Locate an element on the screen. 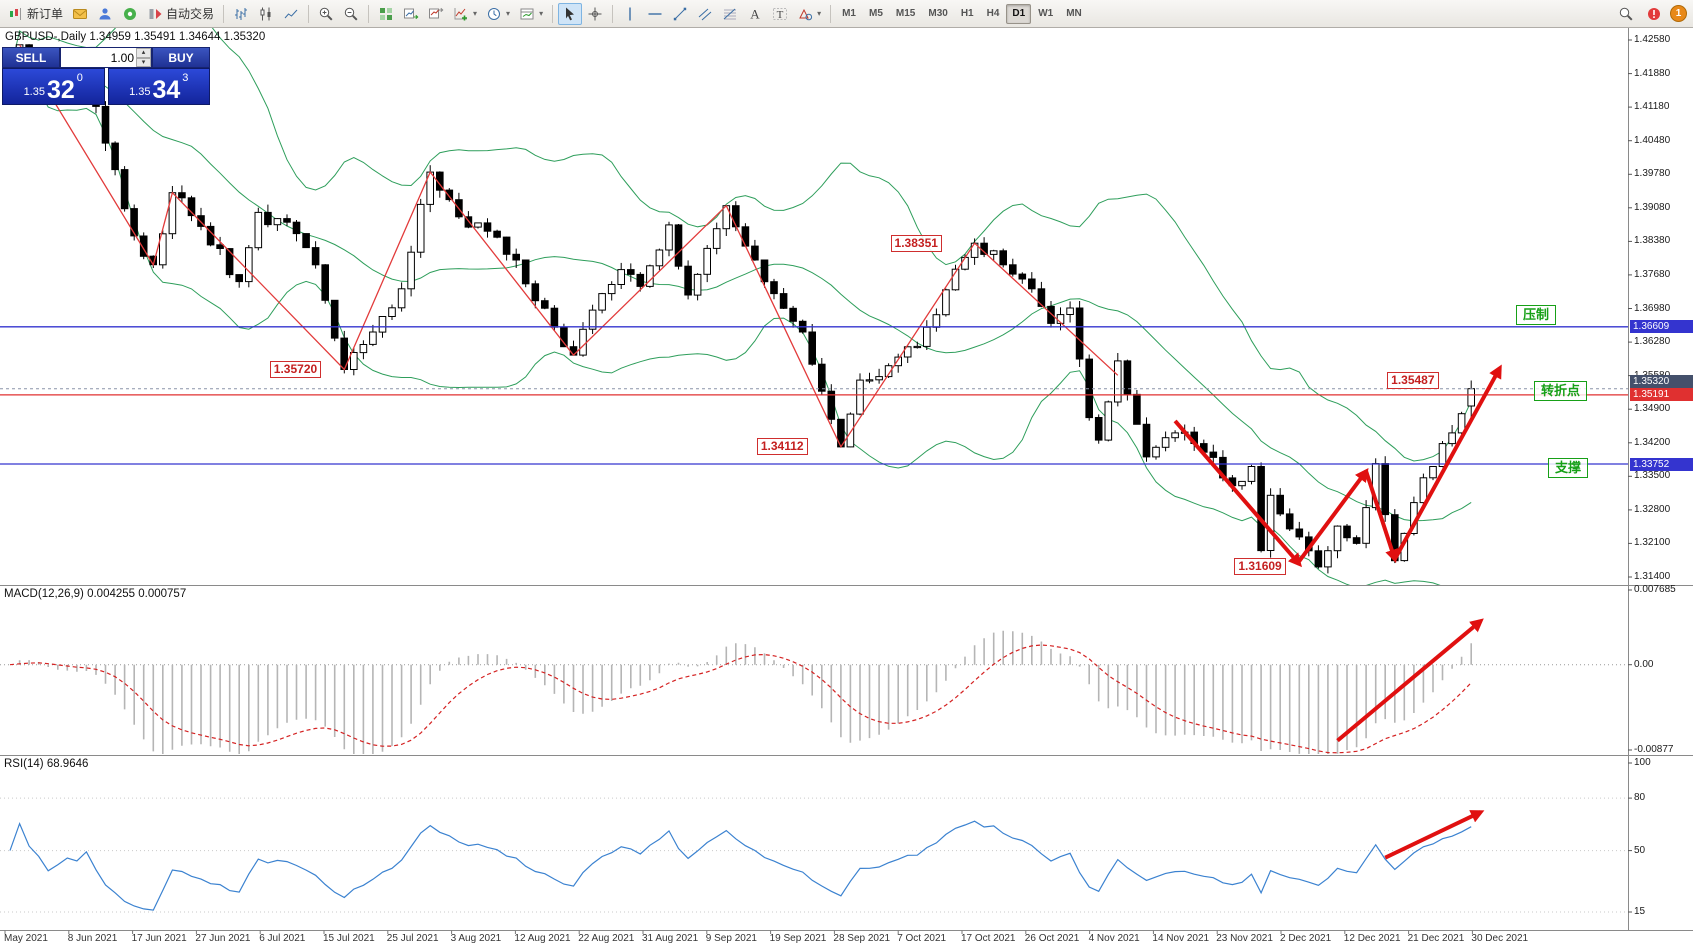 This screenshot has height=949, width=1693. timeframe-H4-button: H4 is located at coordinates (993, 14).